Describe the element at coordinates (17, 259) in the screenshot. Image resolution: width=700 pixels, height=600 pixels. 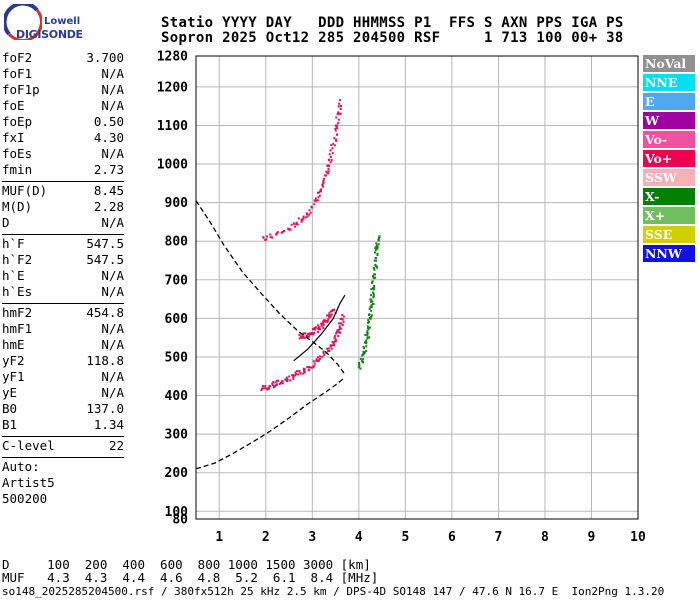
I see `param-label: h`F2` at that location.